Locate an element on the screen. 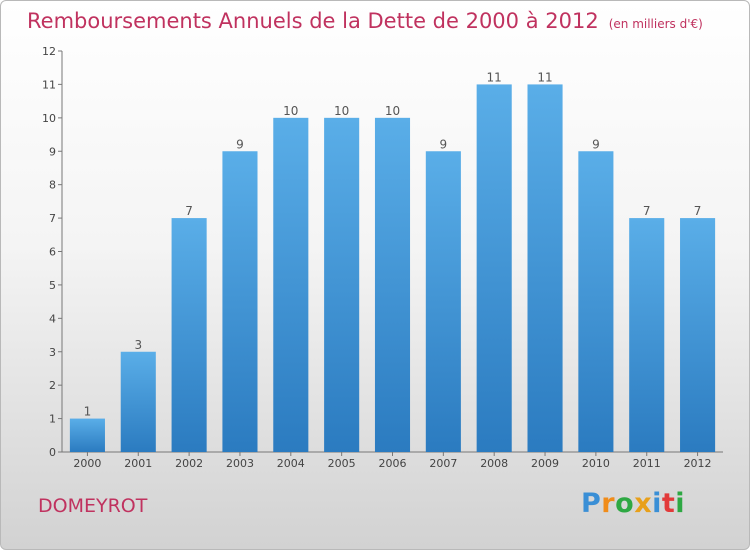  chart-unit: (en milliers d'€) is located at coordinates (655, 24).